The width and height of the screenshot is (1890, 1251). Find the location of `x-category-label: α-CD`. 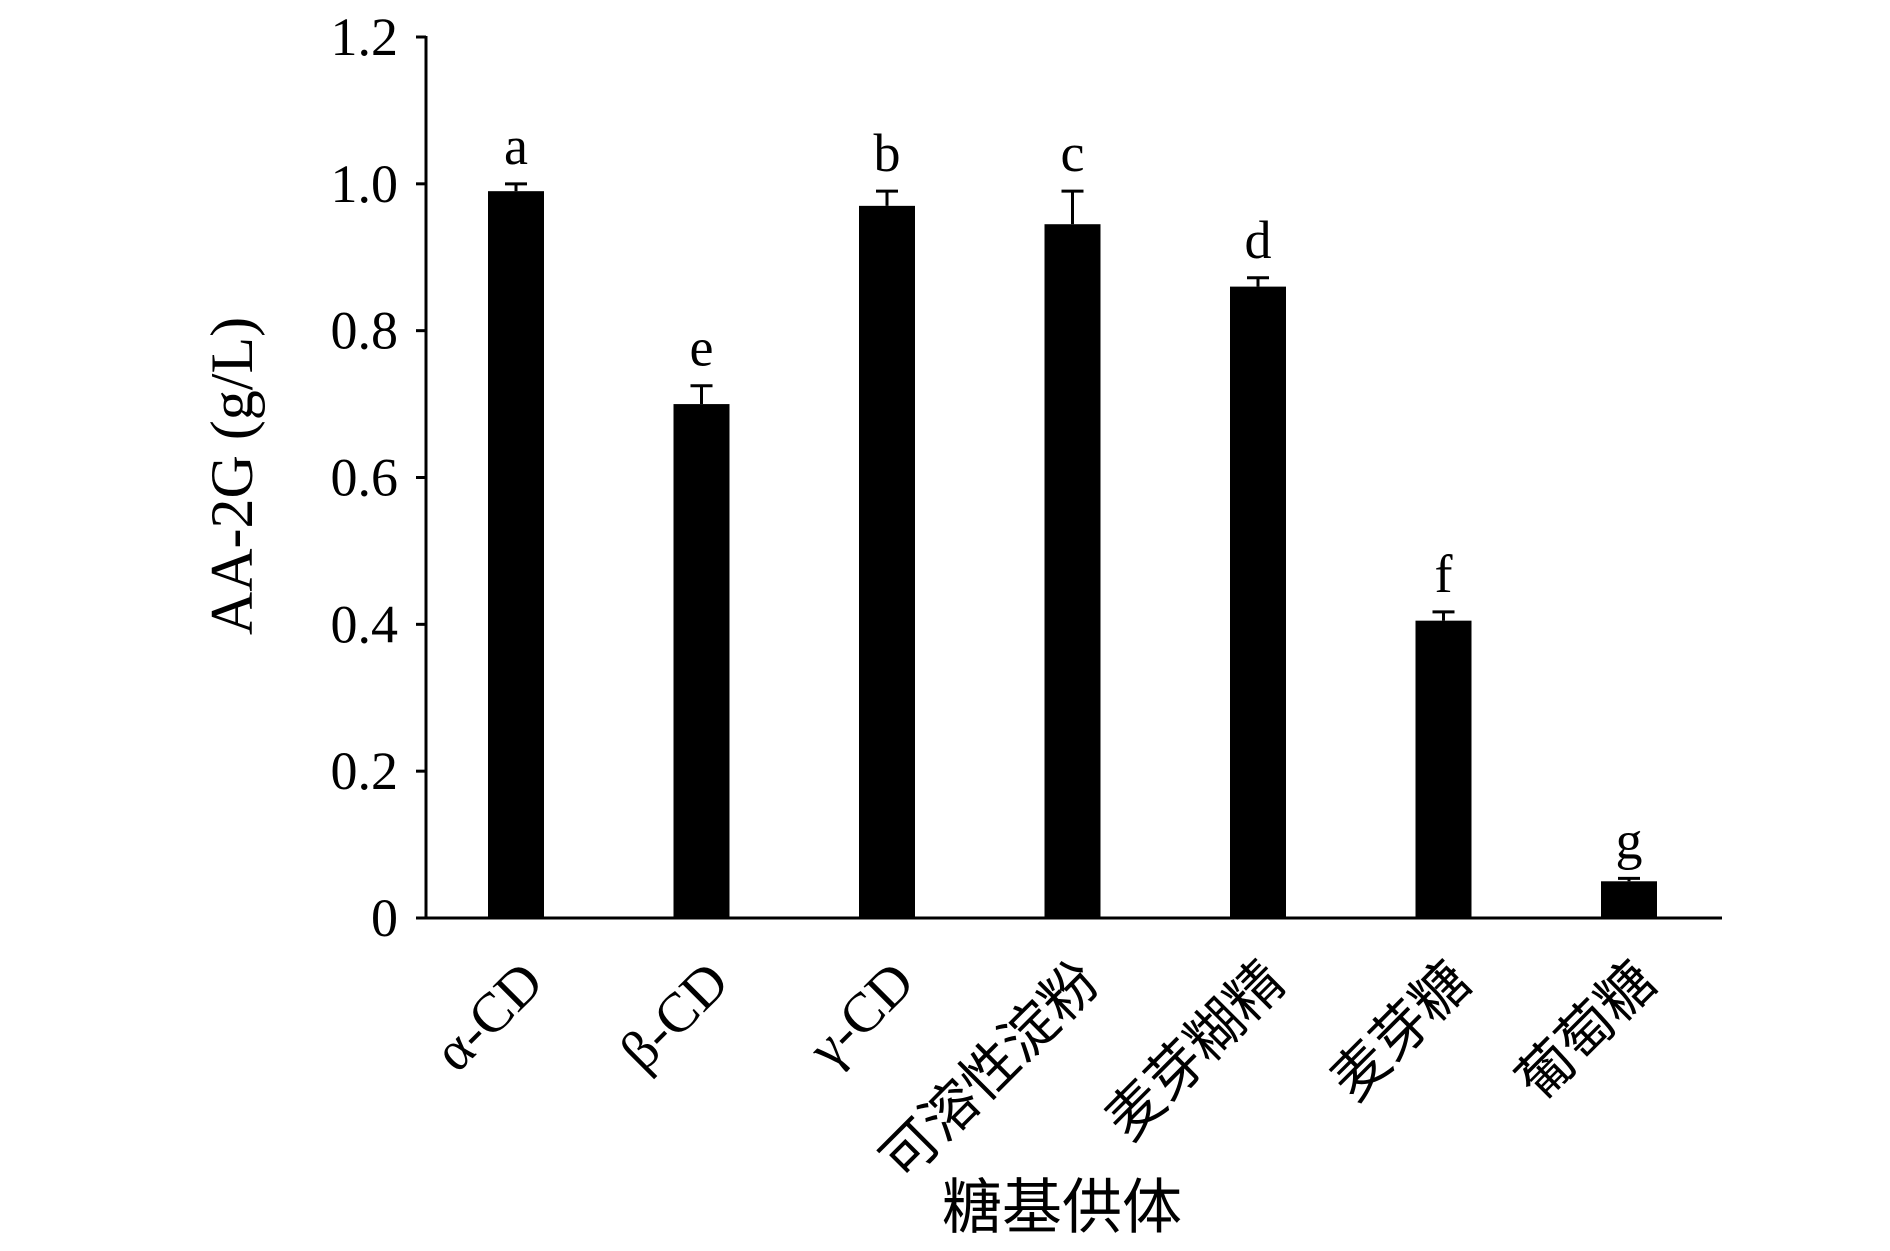

x-category-label: α-CD is located at coordinates (488, 1016).